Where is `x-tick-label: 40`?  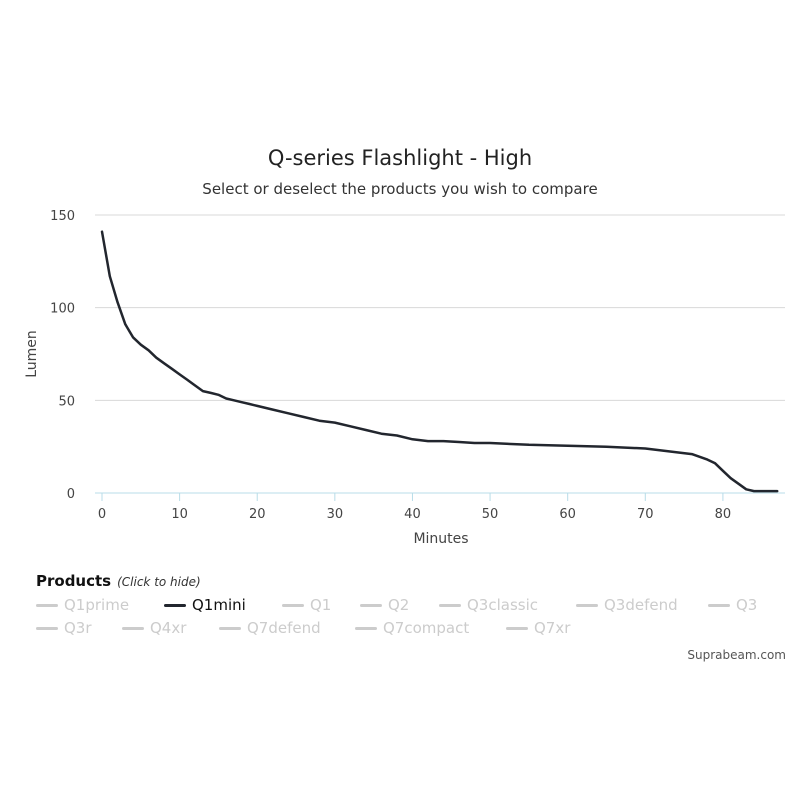
x-tick-label: 40 is located at coordinates (412, 514).